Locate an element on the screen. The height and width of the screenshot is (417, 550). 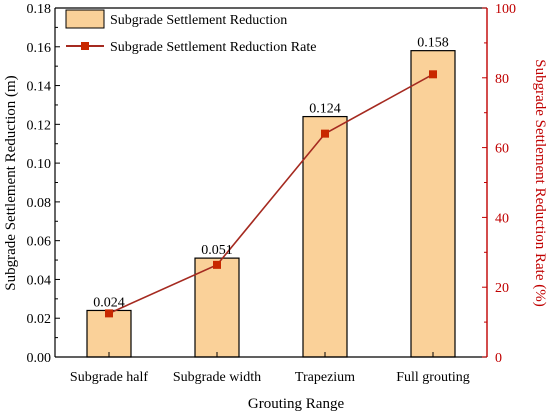
bar-value-label-0: 0.024 is located at coordinates (109, 302).